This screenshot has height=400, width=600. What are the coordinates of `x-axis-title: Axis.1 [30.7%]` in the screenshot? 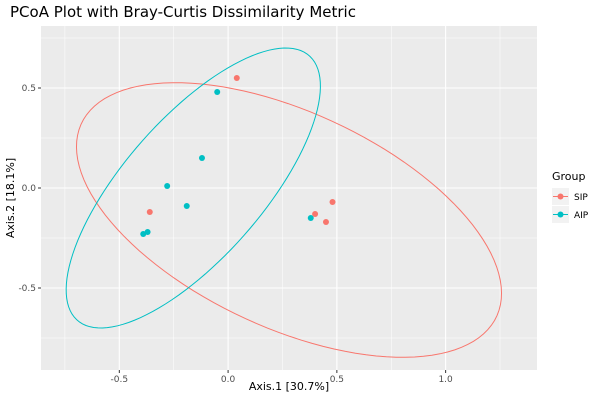 It's located at (289, 386).